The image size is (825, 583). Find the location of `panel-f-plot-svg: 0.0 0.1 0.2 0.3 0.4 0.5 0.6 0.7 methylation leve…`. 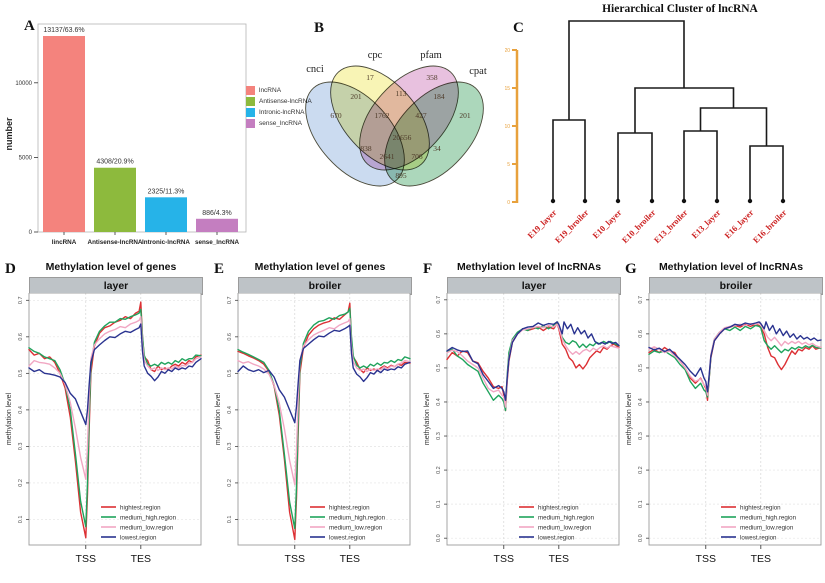

panel-f-plot-svg: 0.0 0.1 0.2 0.3 0.4 0.5 0.6 0.7 methylation leve… is located at coordinates (522, 429).